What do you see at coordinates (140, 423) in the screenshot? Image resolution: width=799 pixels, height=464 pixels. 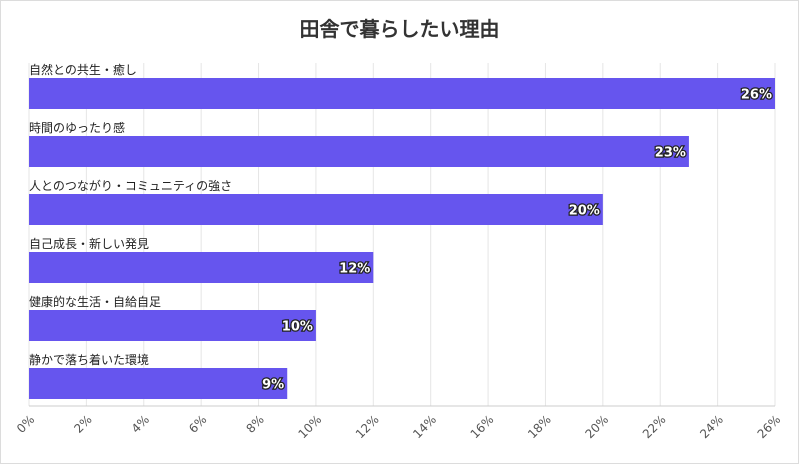 I see `x-tick-label-2: 4%` at bounding box center [140, 423].